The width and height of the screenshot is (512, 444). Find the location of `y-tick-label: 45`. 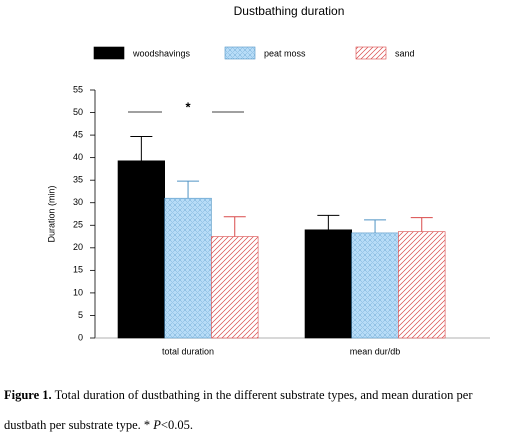

y-tick-label: 45 is located at coordinates (78, 134).